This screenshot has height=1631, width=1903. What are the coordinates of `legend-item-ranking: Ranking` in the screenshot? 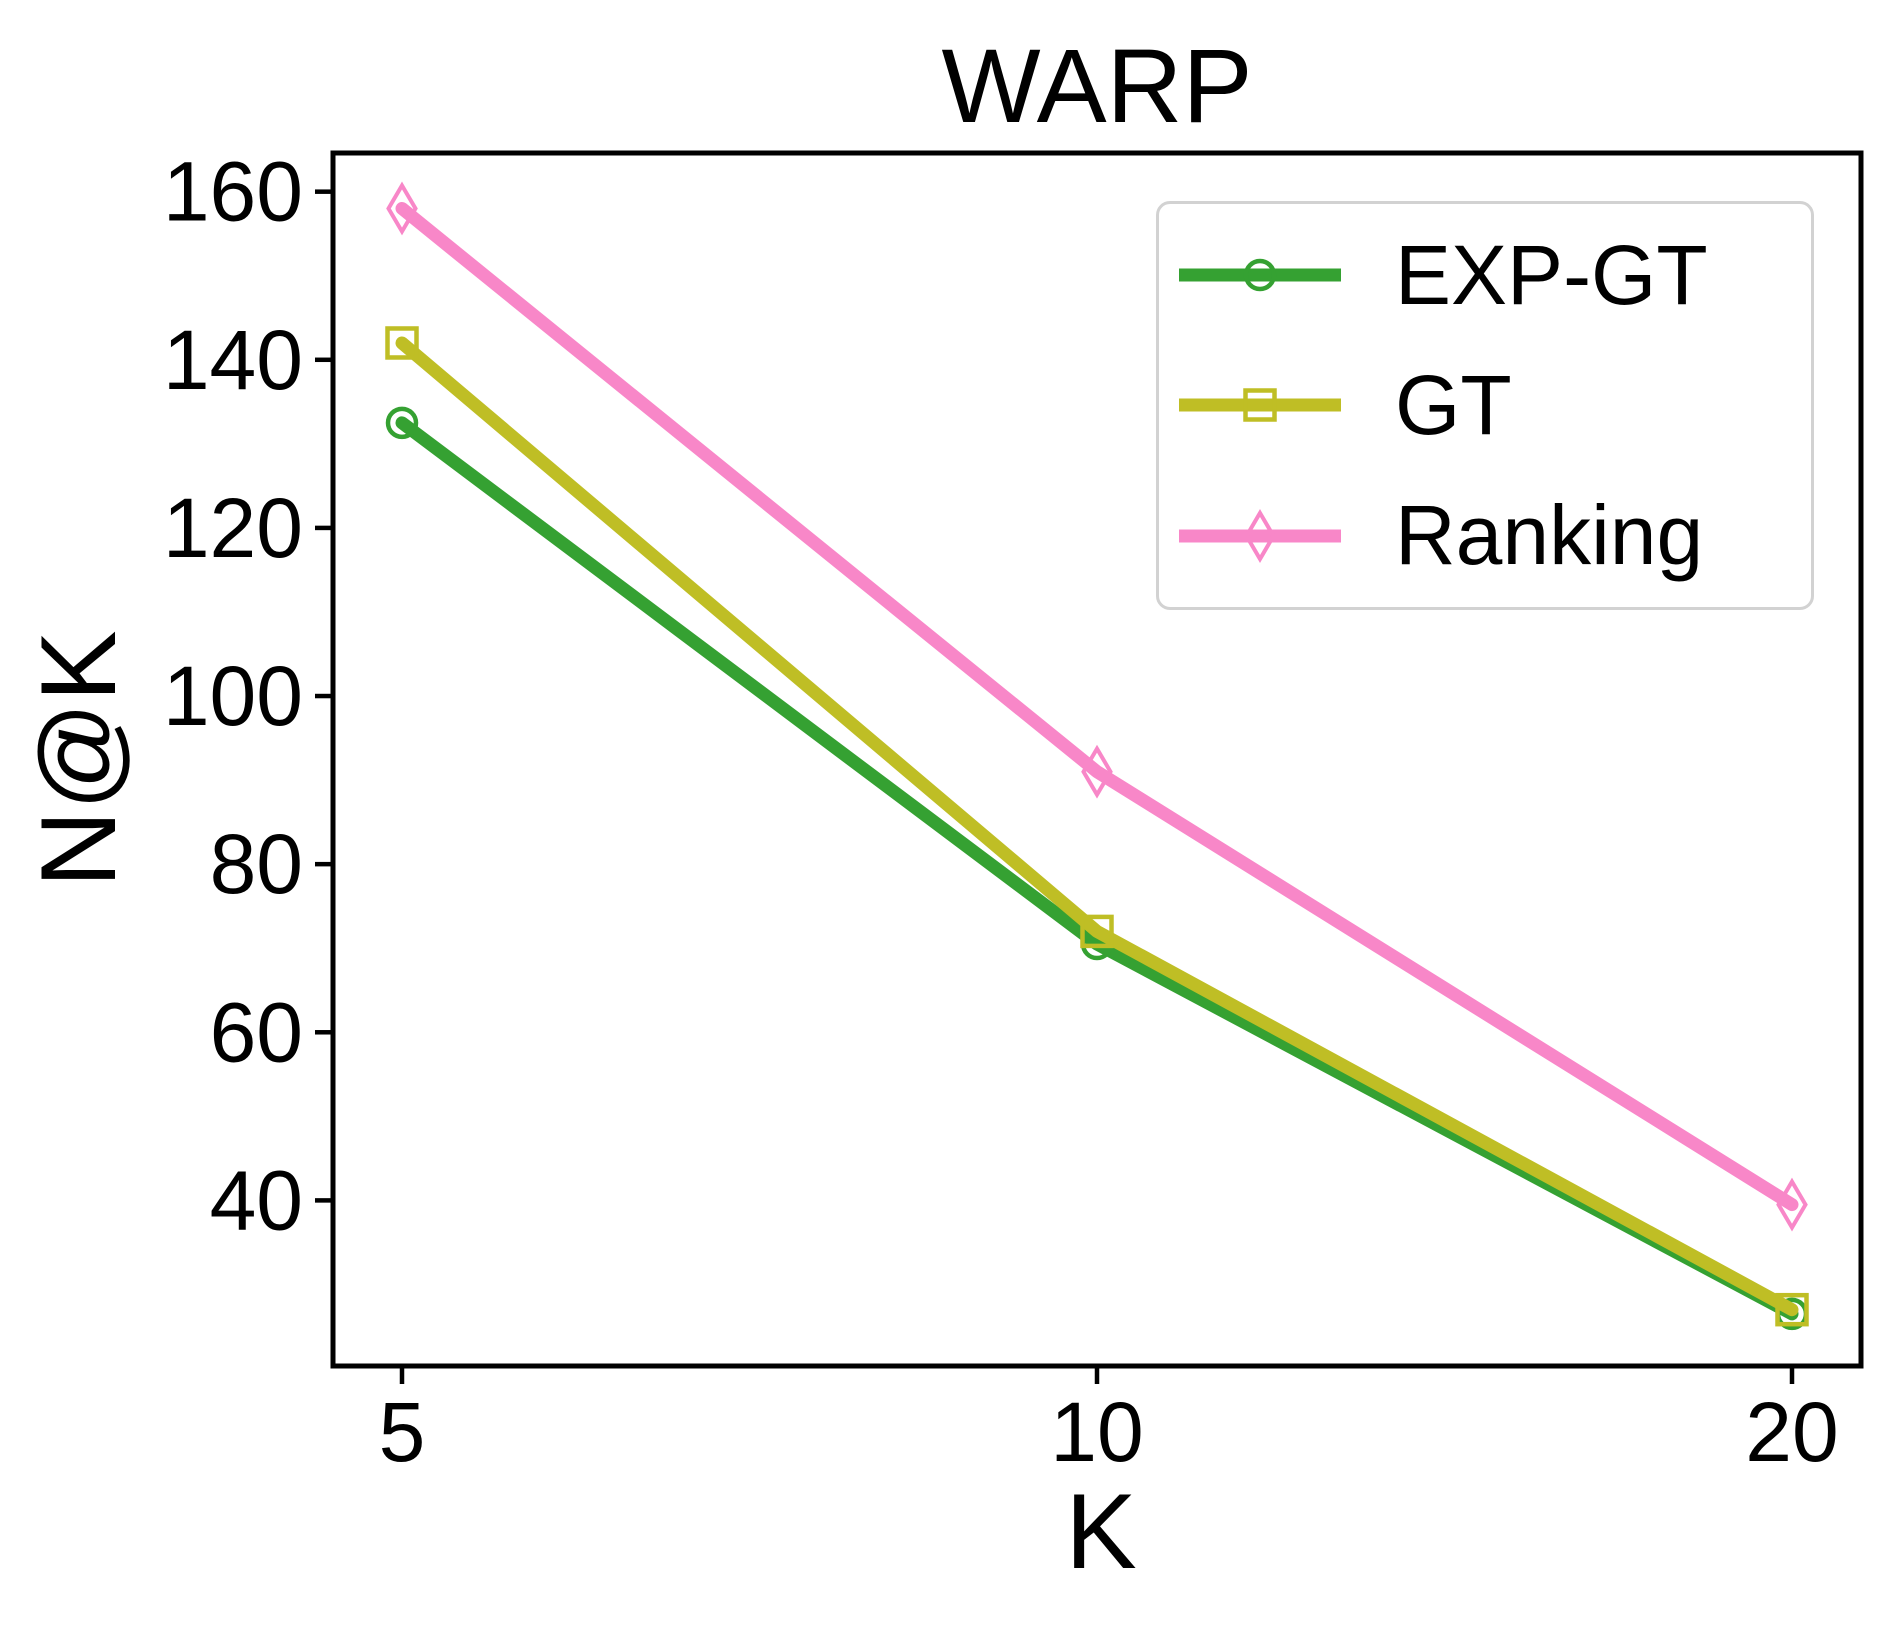 It's located at (1485, 535).